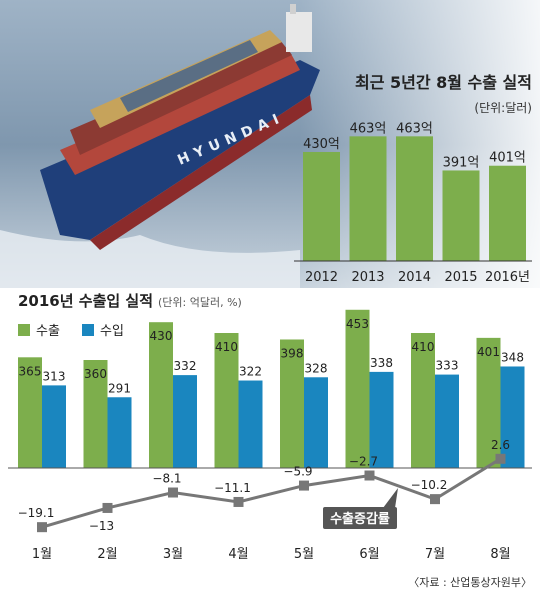 Image resolution: width=540 pixels, height=595 pixels. Describe the element at coordinates (250, 372) in the screenshot. I see `import-value-label: 322` at that location.